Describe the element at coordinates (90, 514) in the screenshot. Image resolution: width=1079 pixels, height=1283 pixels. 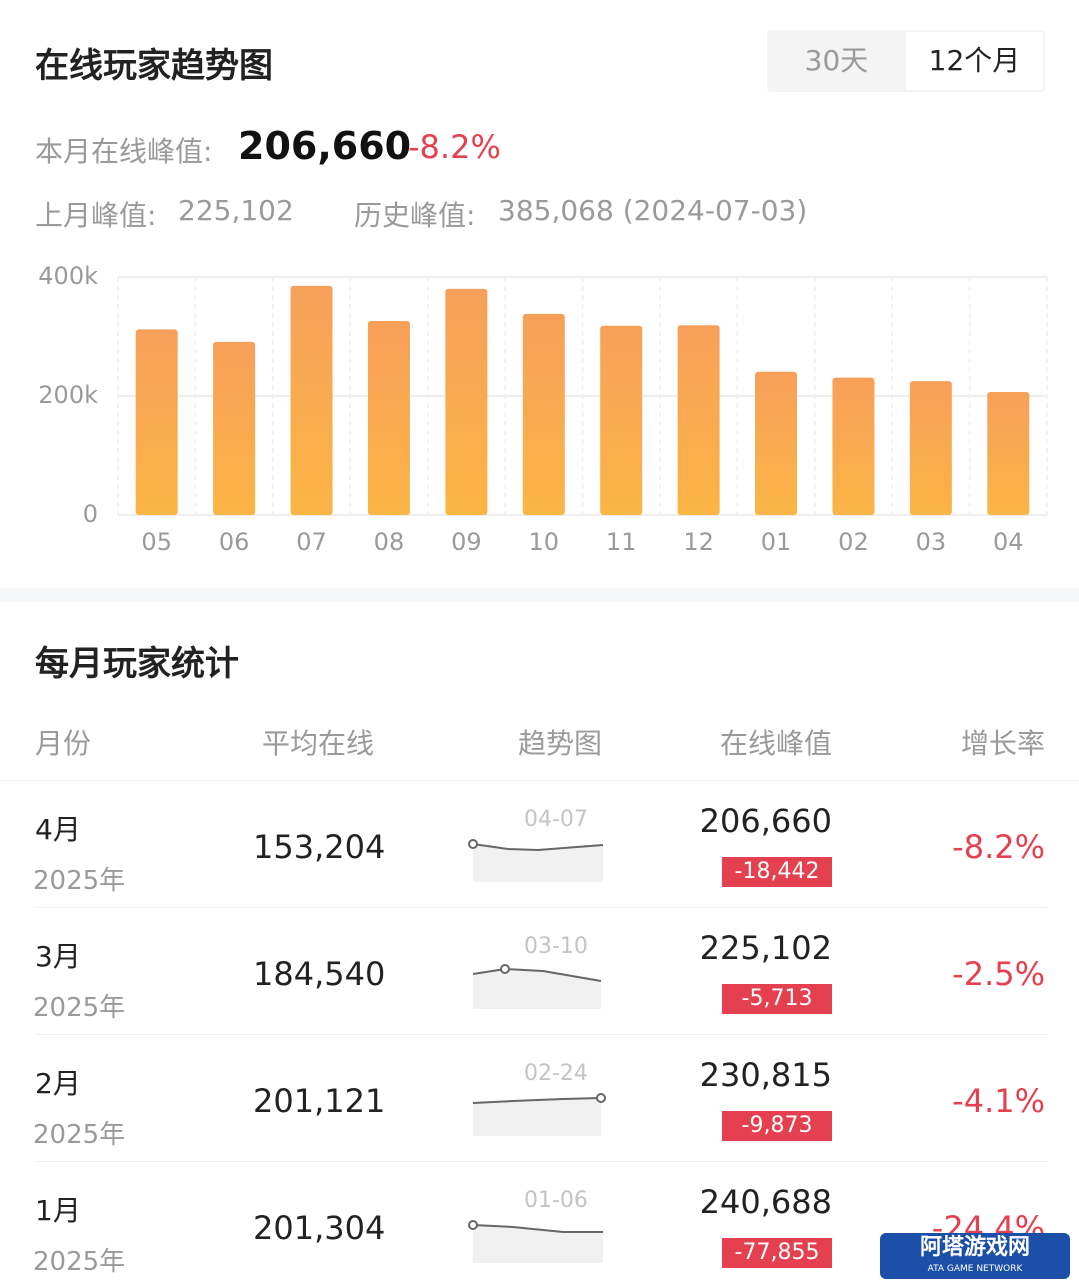
I see `y-tick-label: 0` at that location.